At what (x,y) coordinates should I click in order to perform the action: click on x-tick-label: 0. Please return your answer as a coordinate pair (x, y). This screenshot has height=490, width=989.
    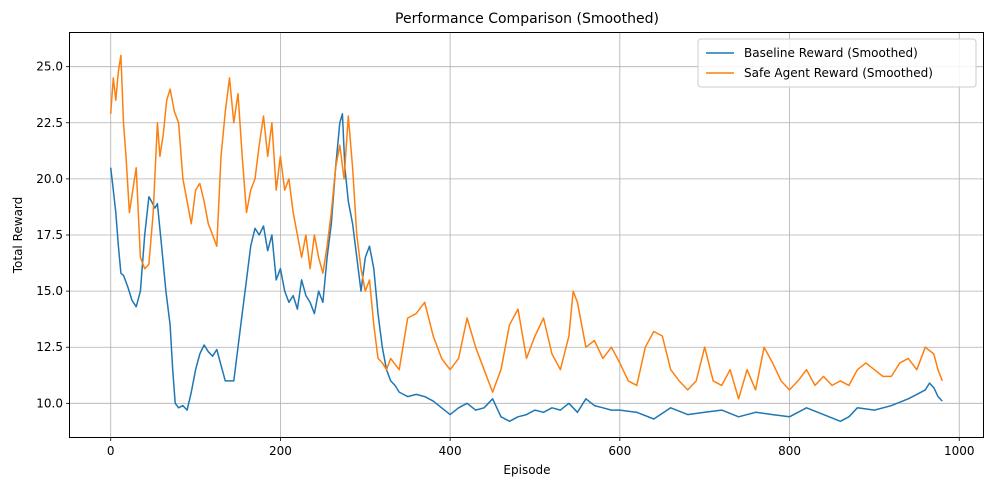
    Looking at the image, I should click on (111, 451).